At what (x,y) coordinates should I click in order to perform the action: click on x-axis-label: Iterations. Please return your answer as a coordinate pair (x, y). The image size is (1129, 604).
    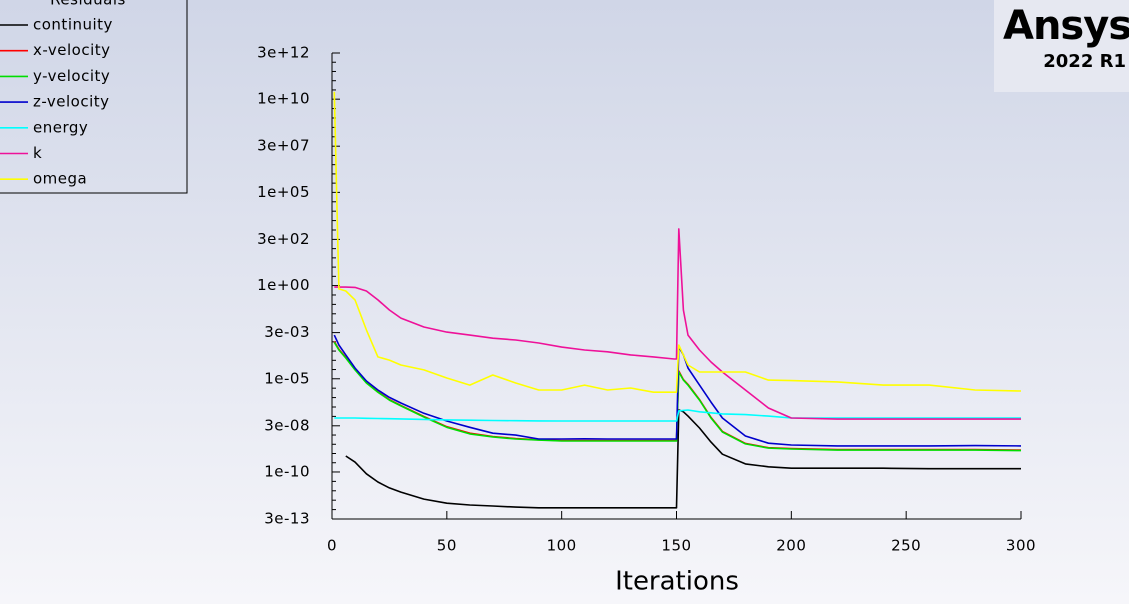
    Looking at the image, I should click on (677, 582).